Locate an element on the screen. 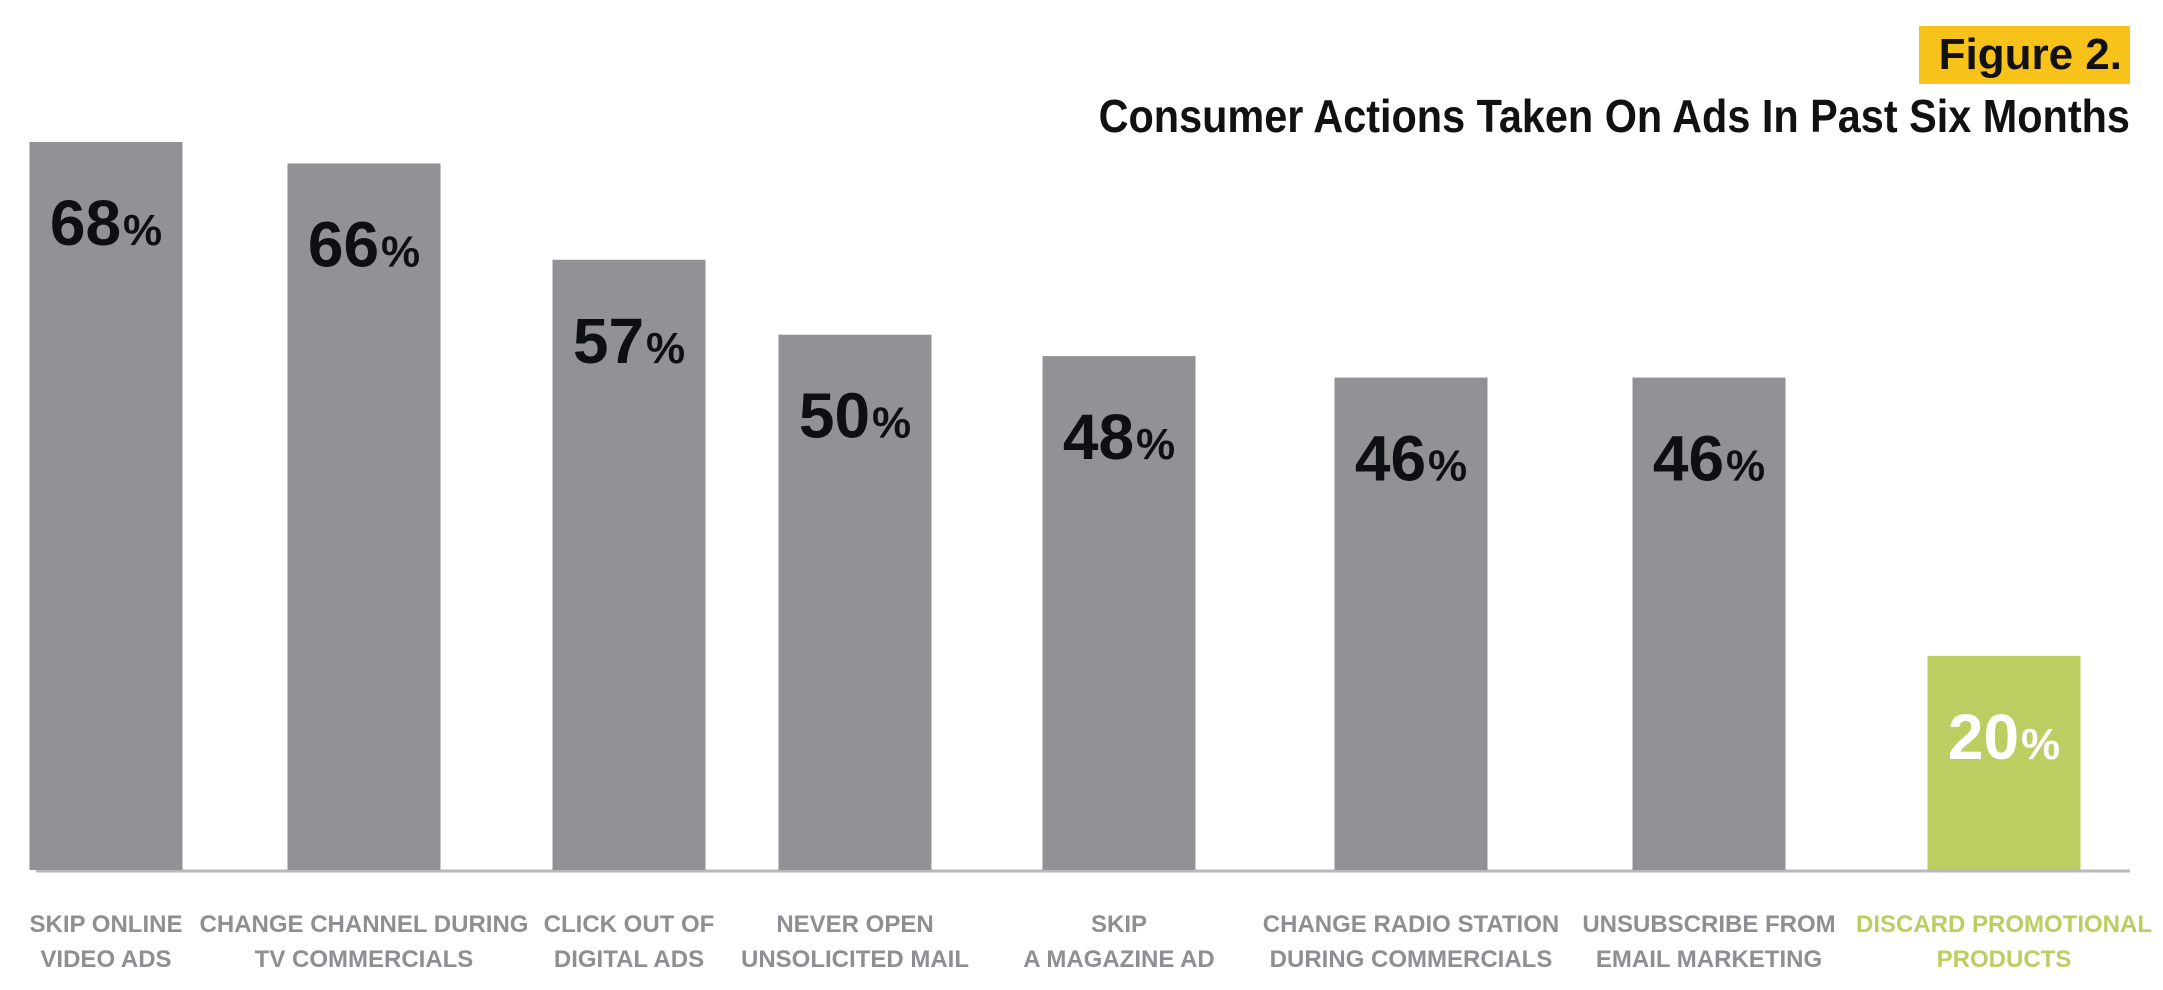 The image size is (2163, 990). data-label-4: 50% is located at coordinates (855, 416).